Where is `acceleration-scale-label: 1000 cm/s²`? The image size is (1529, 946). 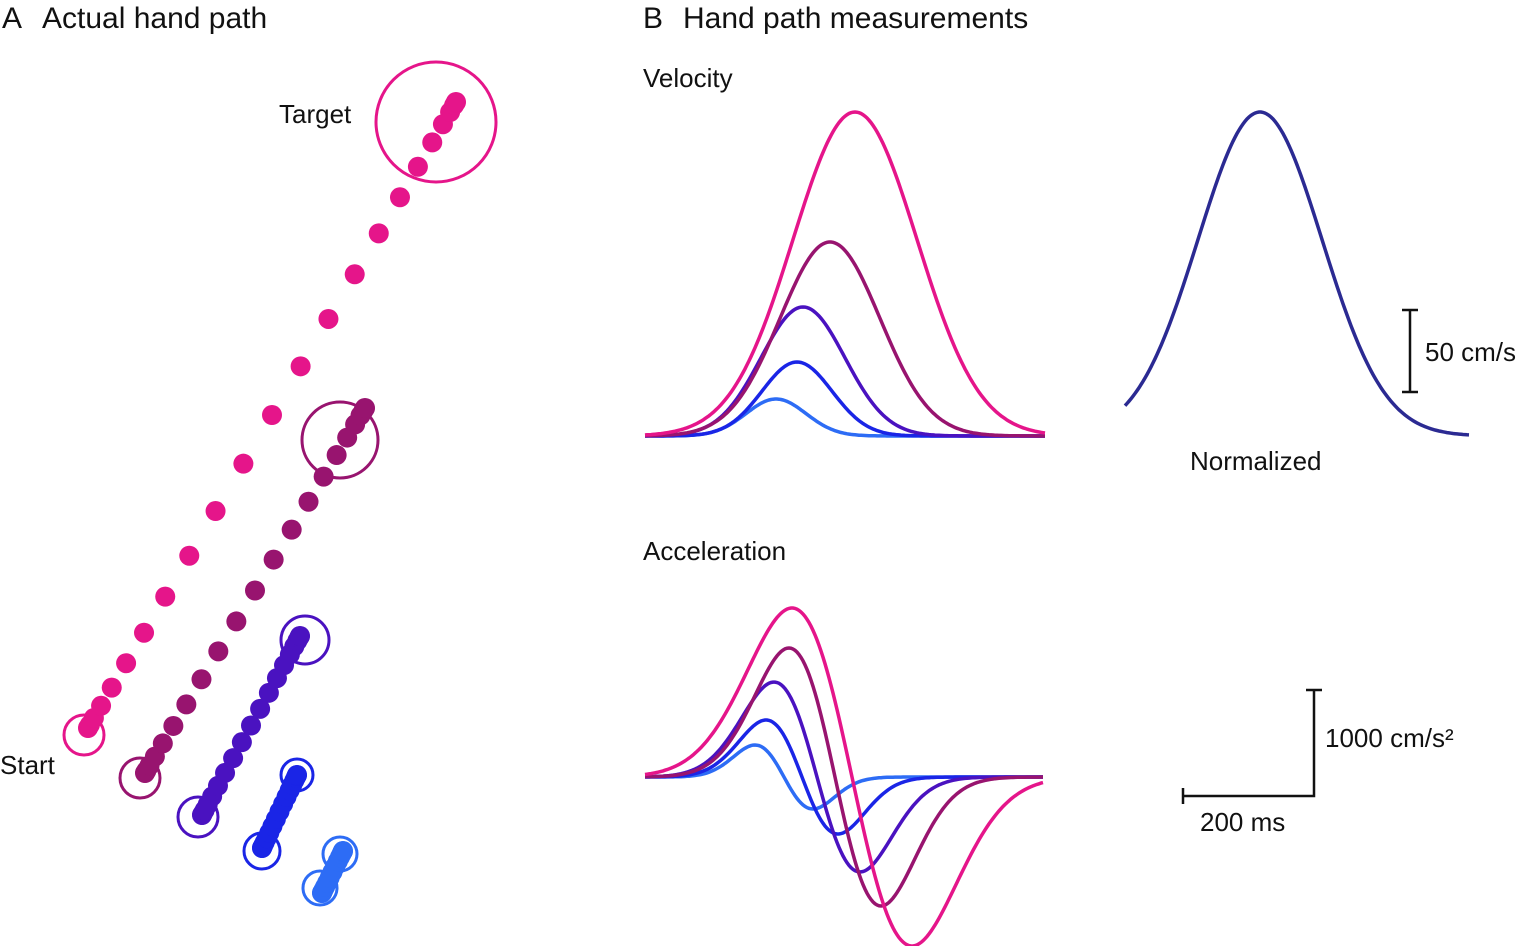
acceleration-scale-label: 1000 cm/s² is located at coordinates (1389, 738).